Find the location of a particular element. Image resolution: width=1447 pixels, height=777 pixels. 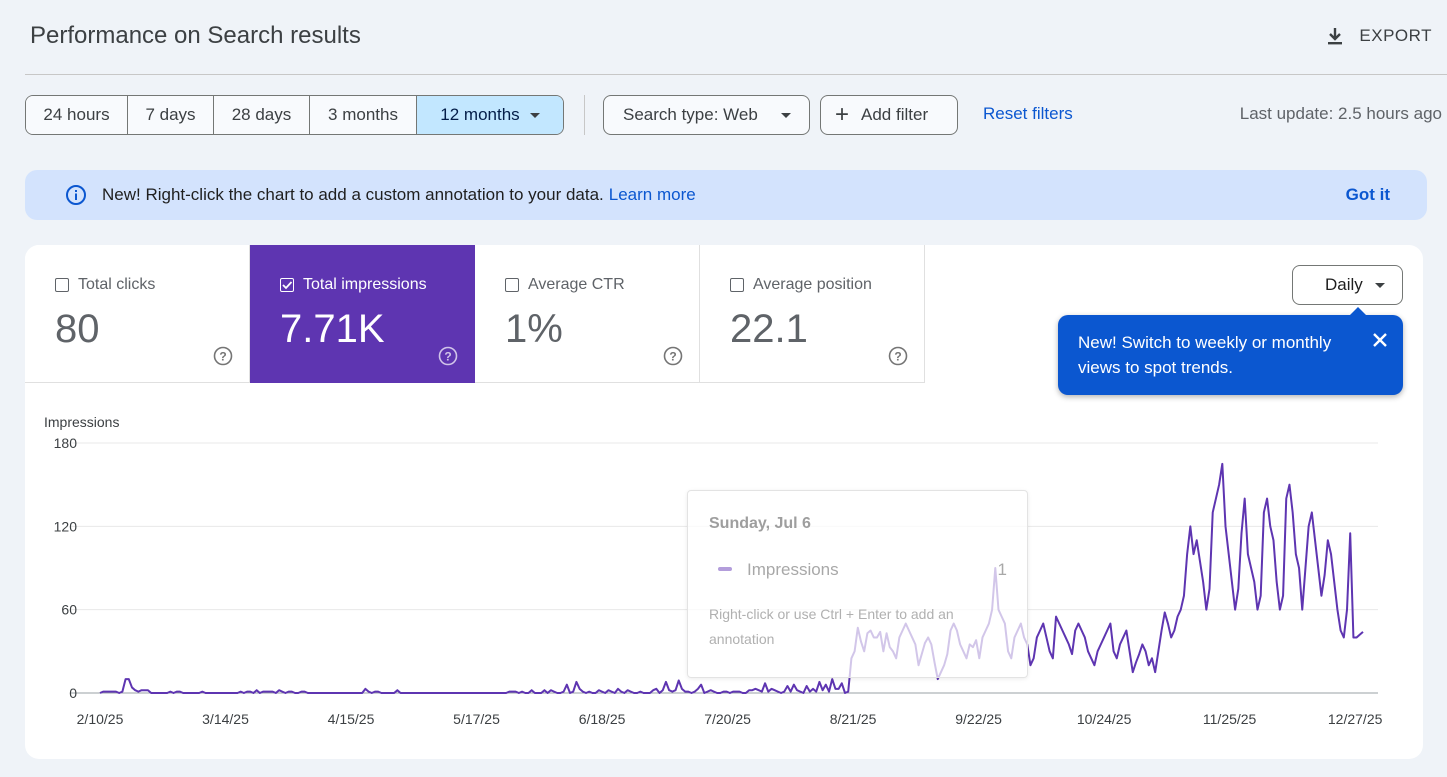

filter-divider is located at coordinates (584, 115).